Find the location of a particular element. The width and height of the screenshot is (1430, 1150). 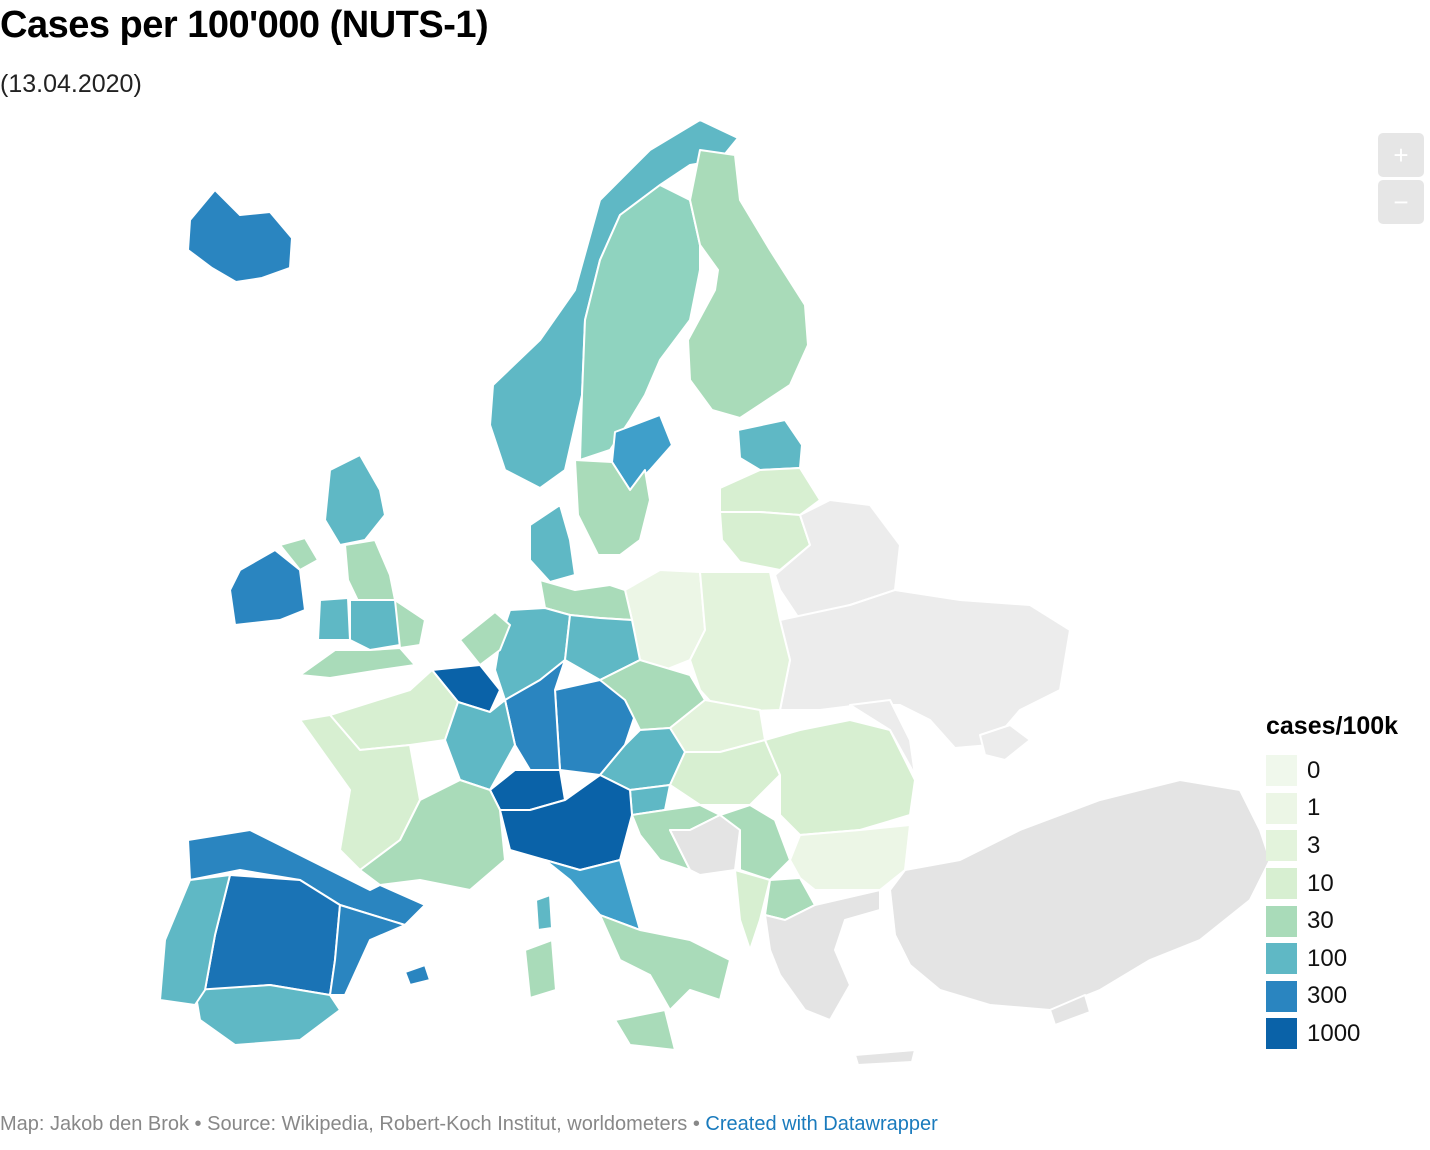

region-finland is located at coordinates (748, 284).